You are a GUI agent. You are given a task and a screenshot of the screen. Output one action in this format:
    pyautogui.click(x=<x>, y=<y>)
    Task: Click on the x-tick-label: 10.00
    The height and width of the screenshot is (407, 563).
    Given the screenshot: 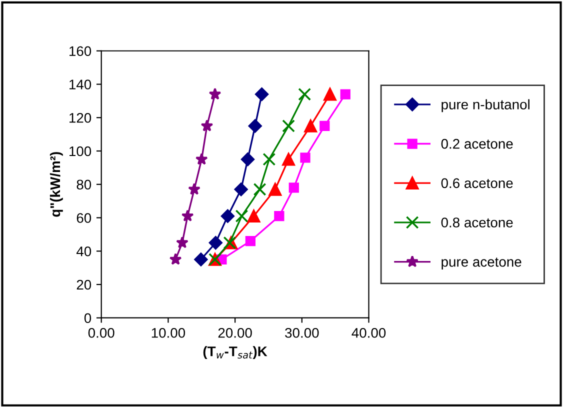 What is the action you would take?
    pyautogui.click(x=169, y=333)
    